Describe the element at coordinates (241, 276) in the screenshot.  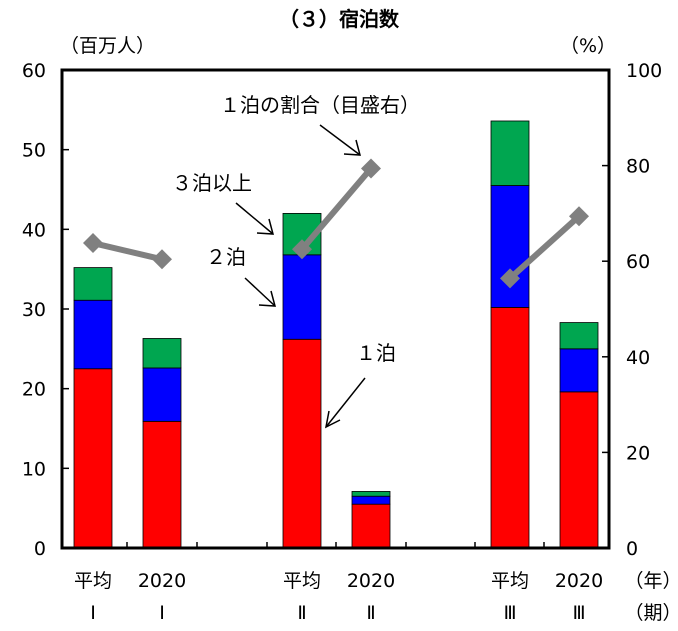
I see `annotation-two-nights: ２泊` at that location.